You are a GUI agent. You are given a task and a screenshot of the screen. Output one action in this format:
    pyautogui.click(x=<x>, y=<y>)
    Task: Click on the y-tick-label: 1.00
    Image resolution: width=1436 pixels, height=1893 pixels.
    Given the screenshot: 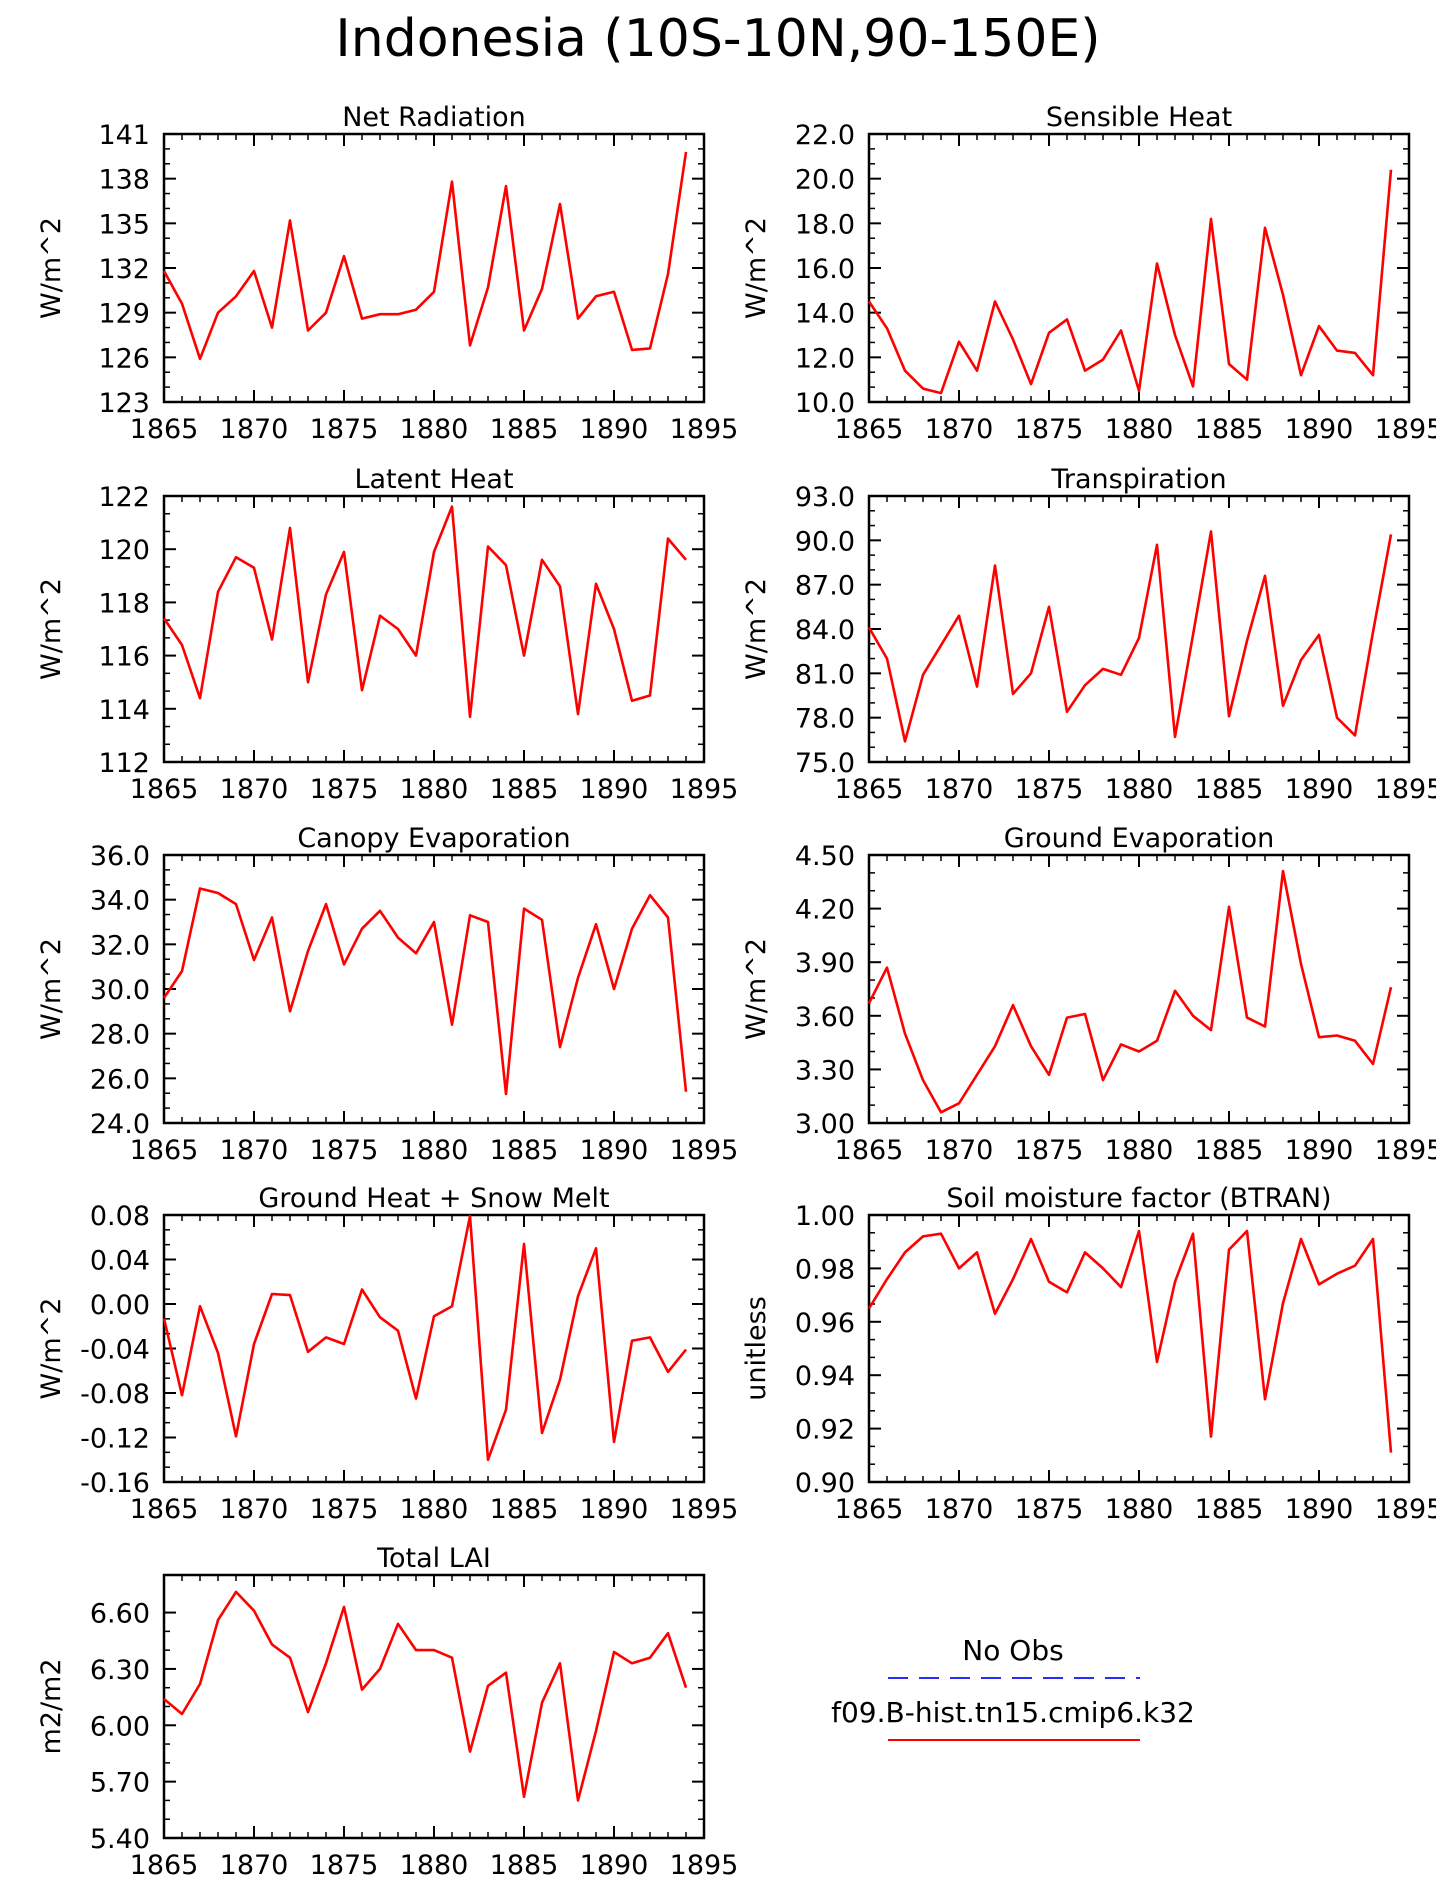 What is the action you would take?
    pyautogui.click(x=825, y=1216)
    